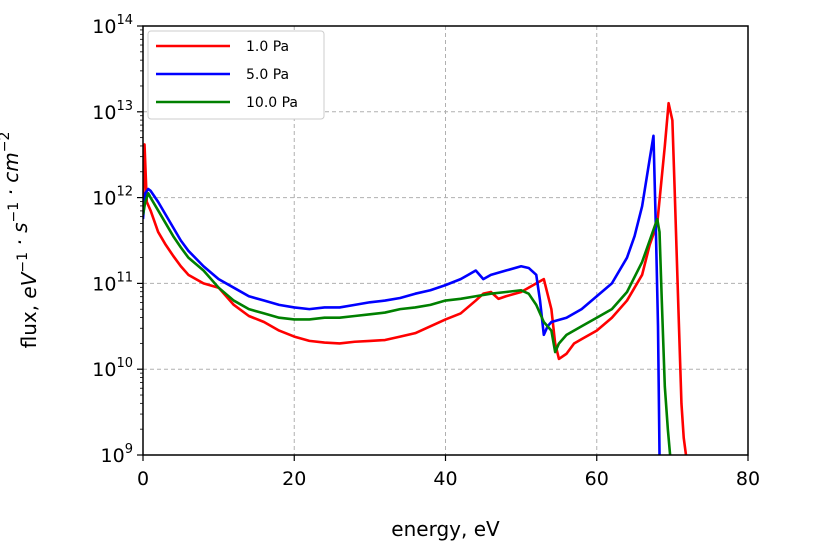 This screenshot has width=830, height=554. I want to click on legend-box, so click(236, 75).